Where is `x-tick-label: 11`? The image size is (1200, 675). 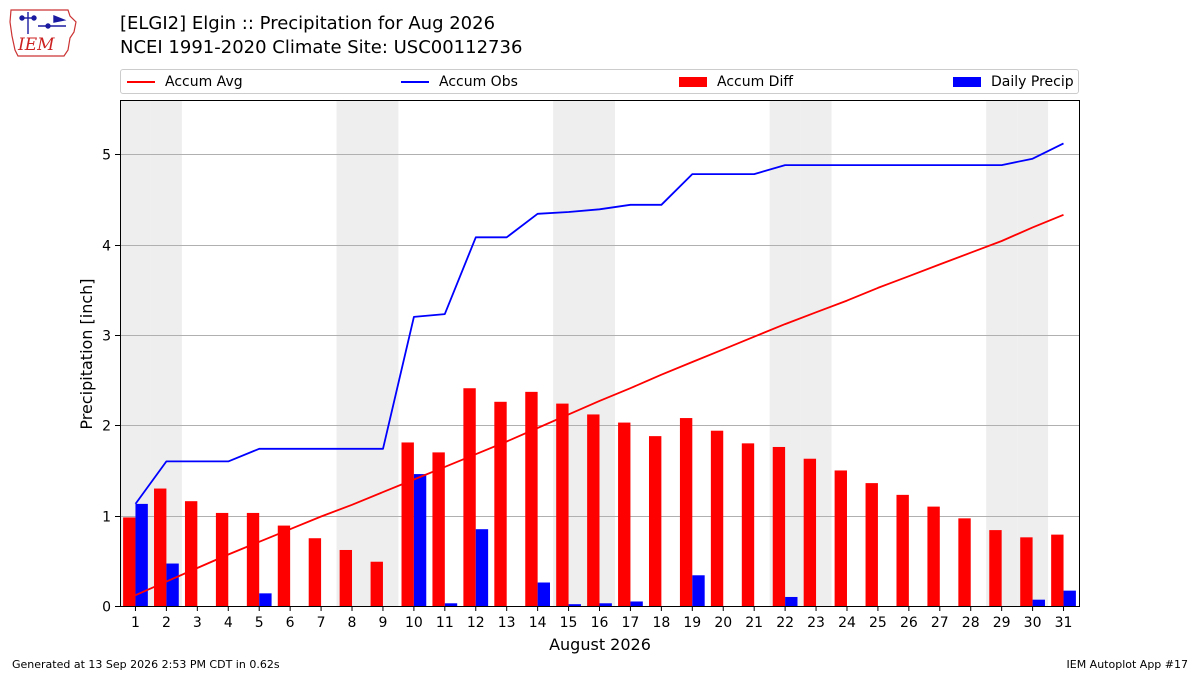
x-tick-label: 11 is located at coordinates (445, 623).